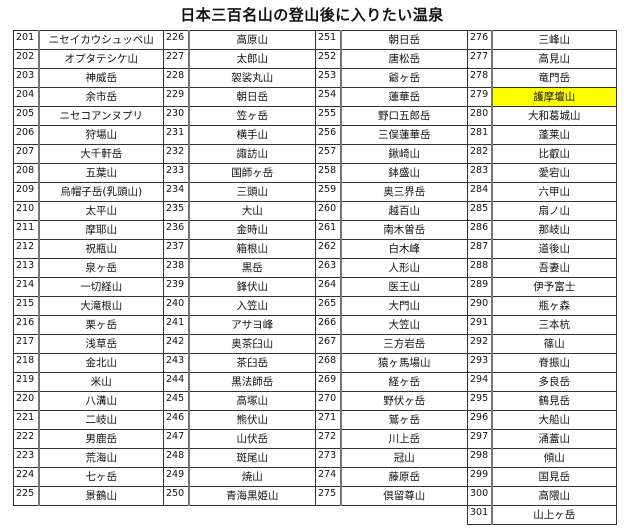  Describe the element at coordinates (404, 59) in the screenshot. I see `mountain-name: 唐松岳` at that location.